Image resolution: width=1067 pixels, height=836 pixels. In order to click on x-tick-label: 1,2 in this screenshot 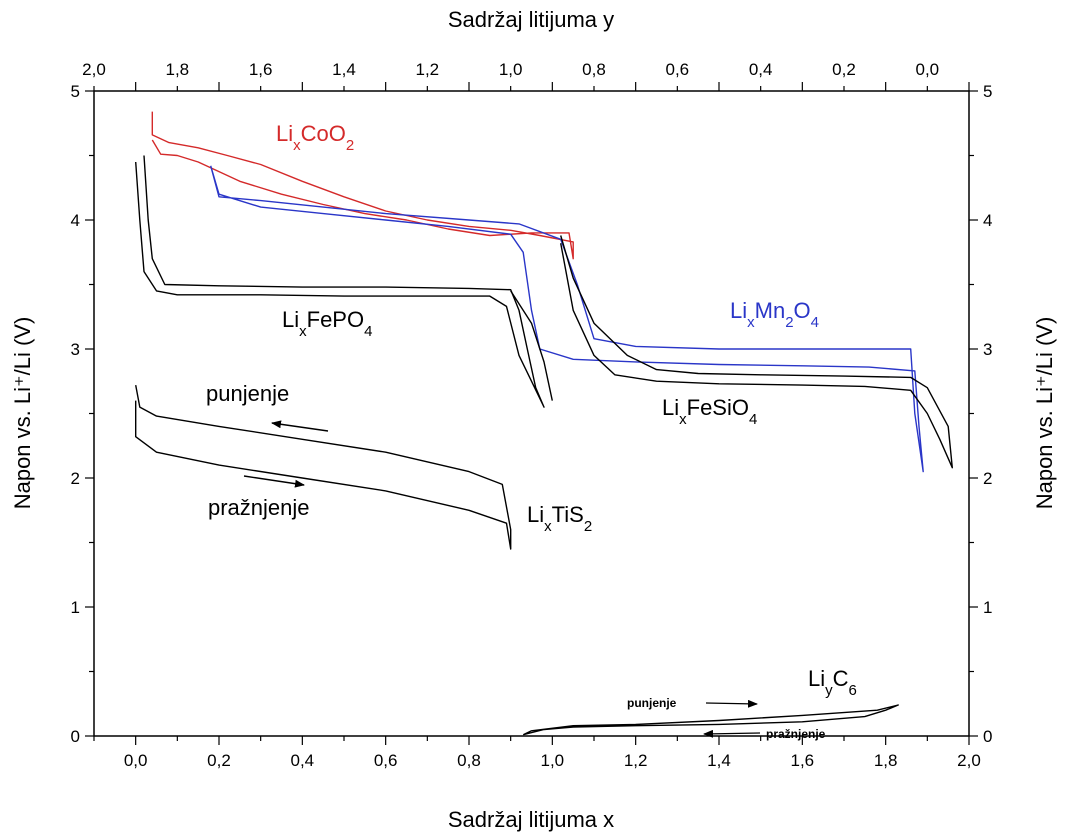, I will do `click(636, 760)`.